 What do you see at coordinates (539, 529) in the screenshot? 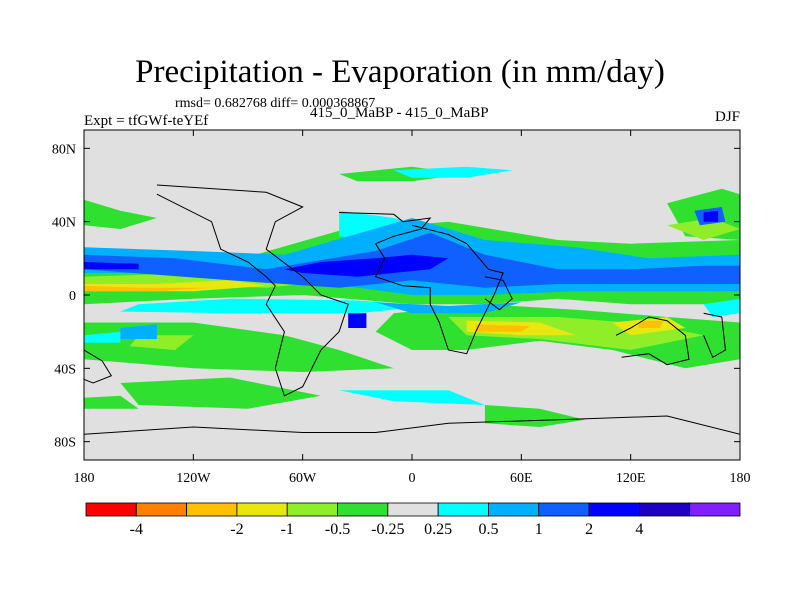
I see `colorbar-label-7: 1` at bounding box center [539, 529].